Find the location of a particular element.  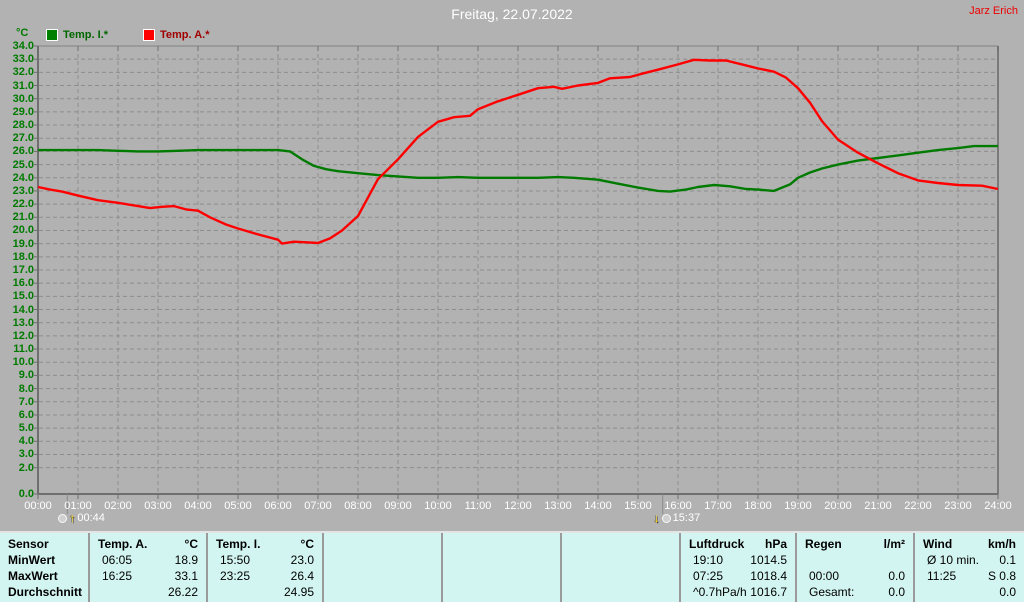

y-axis-label: 4.0 is located at coordinates (26, 441).